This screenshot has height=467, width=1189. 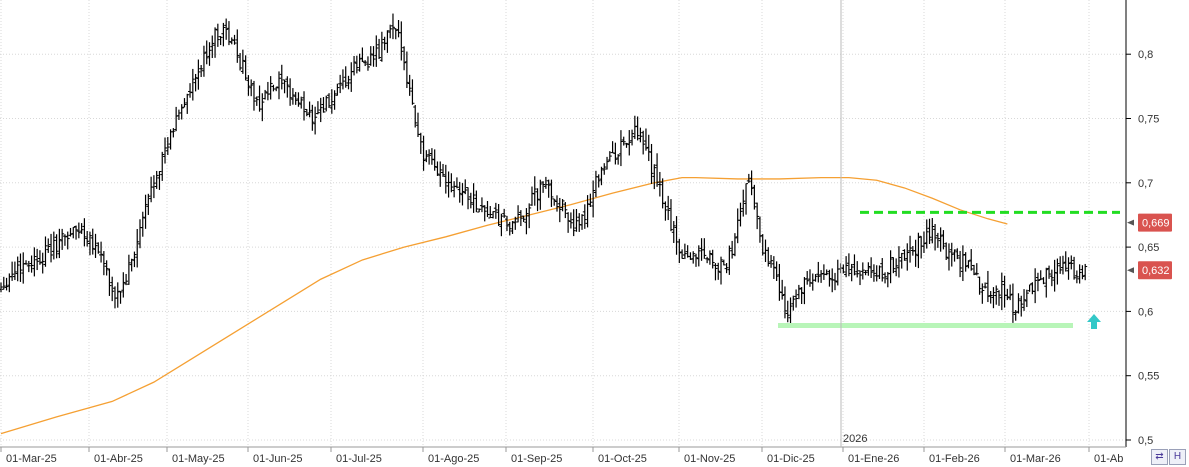 I want to click on x-tick-label: 01-Abr-25, so click(x=118, y=459).